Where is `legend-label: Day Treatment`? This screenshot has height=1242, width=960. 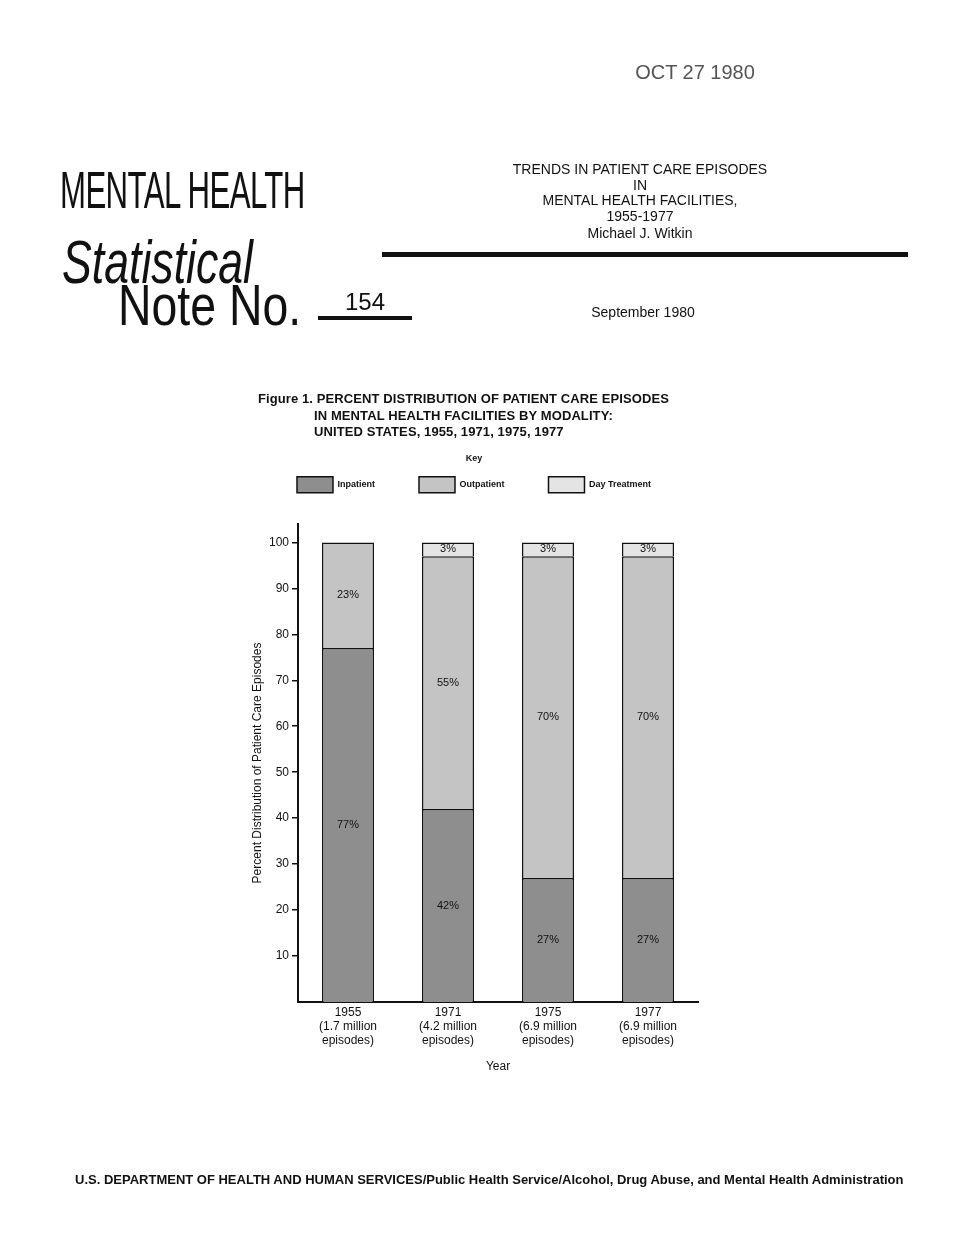
legend-label: Day Treatment is located at coordinates (620, 484).